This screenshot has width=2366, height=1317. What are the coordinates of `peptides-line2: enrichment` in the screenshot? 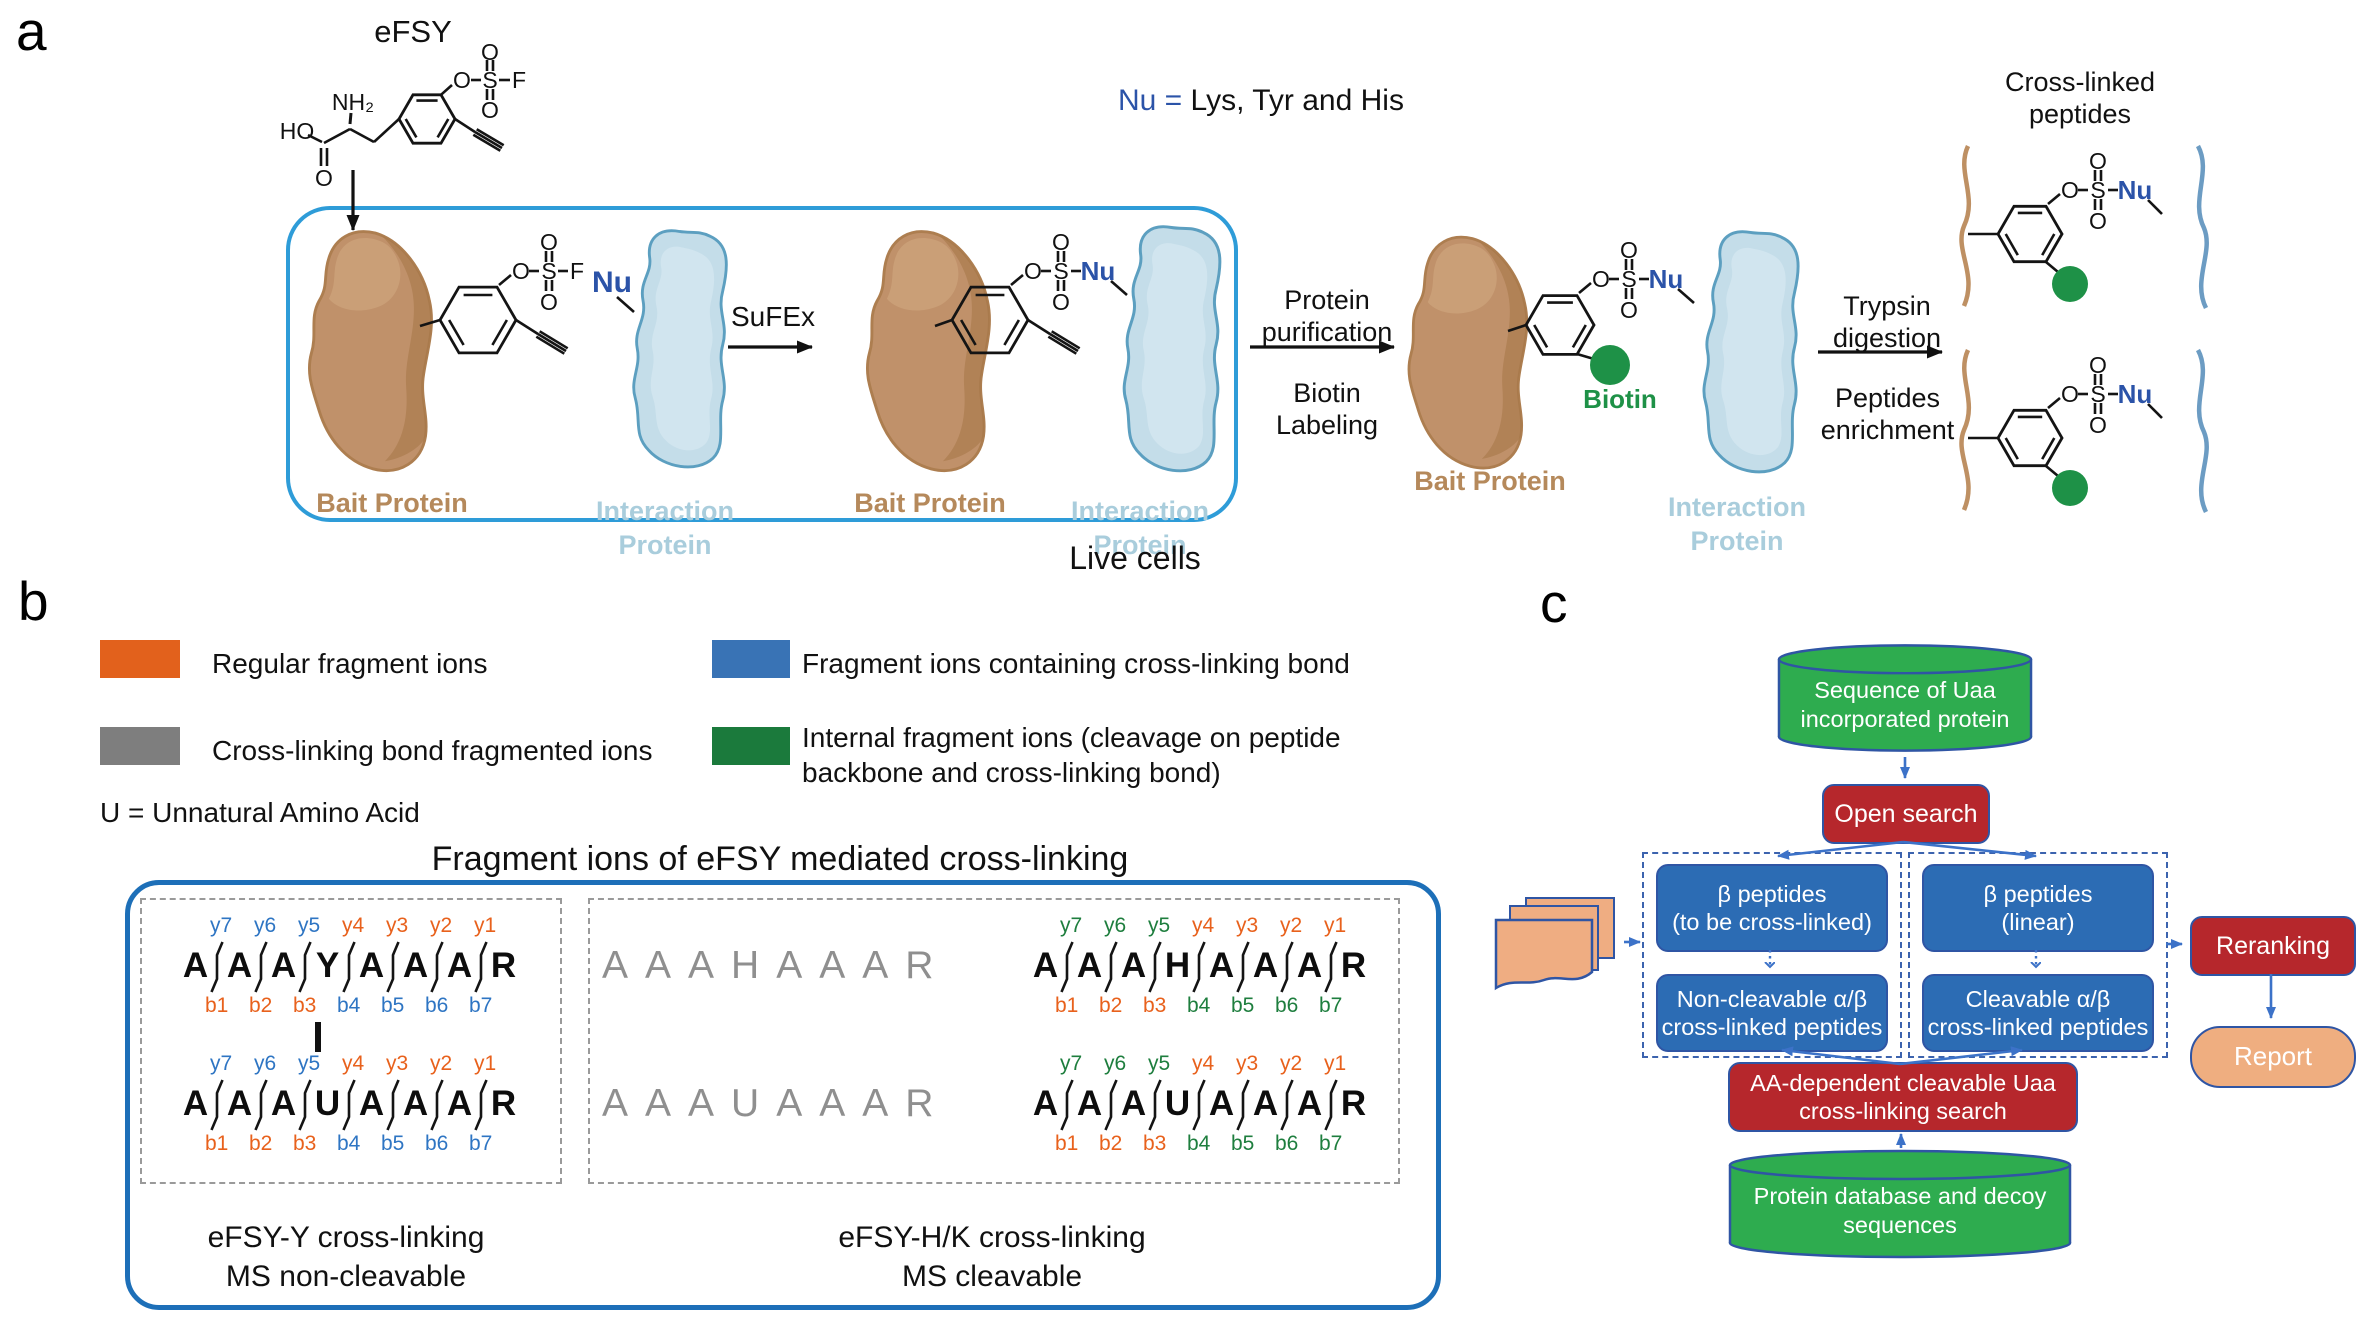 It's located at (1887, 430).